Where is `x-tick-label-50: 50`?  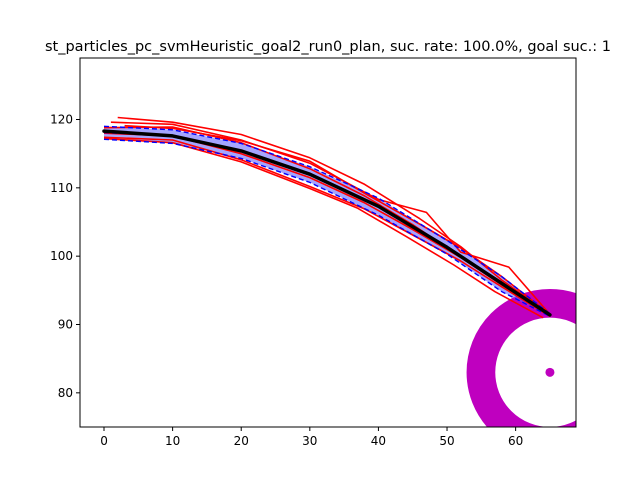
x-tick-label-50: 50 is located at coordinates (446, 441).